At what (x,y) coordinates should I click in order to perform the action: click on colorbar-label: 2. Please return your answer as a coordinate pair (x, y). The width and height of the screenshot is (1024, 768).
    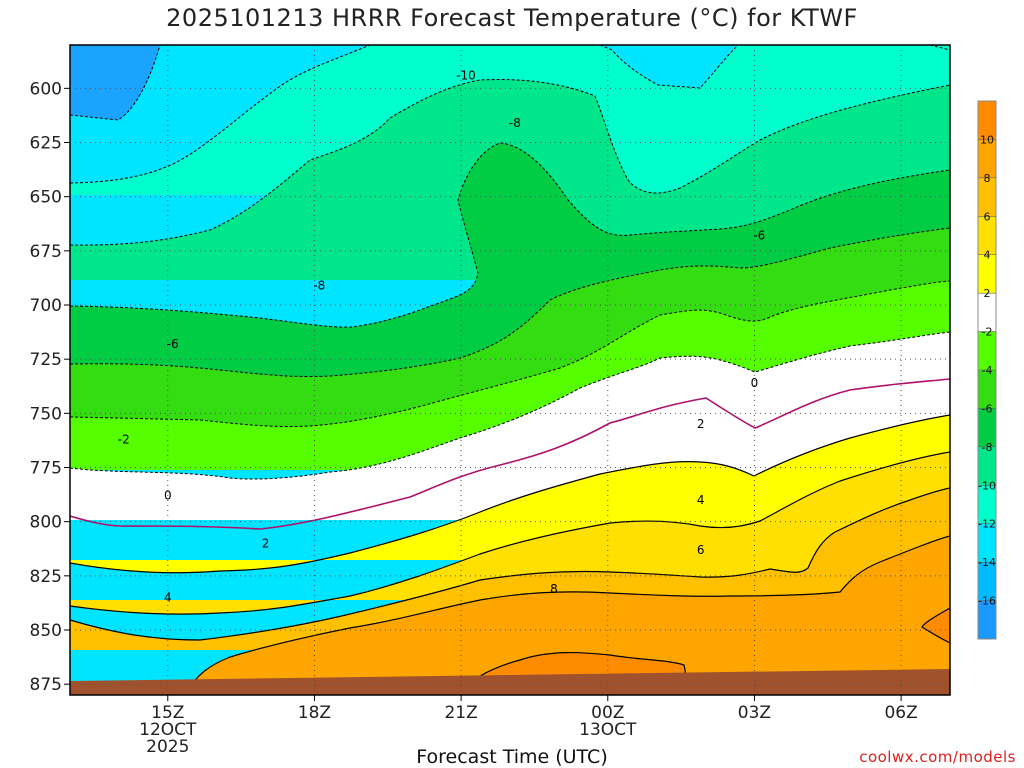
    Looking at the image, I should click on (987, 293).